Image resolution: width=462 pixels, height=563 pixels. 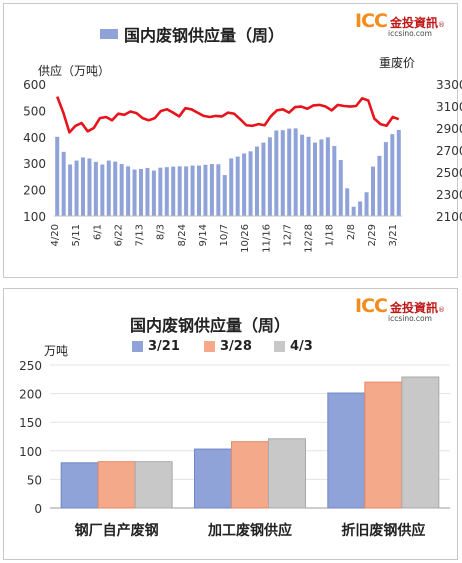 I want to click on heavy-scrap-price-line, so click(x=228, y=115).